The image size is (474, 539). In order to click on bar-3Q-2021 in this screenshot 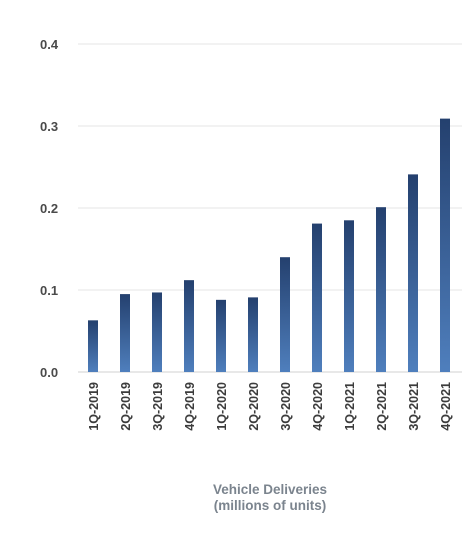, I will do `click(413, 273)`.